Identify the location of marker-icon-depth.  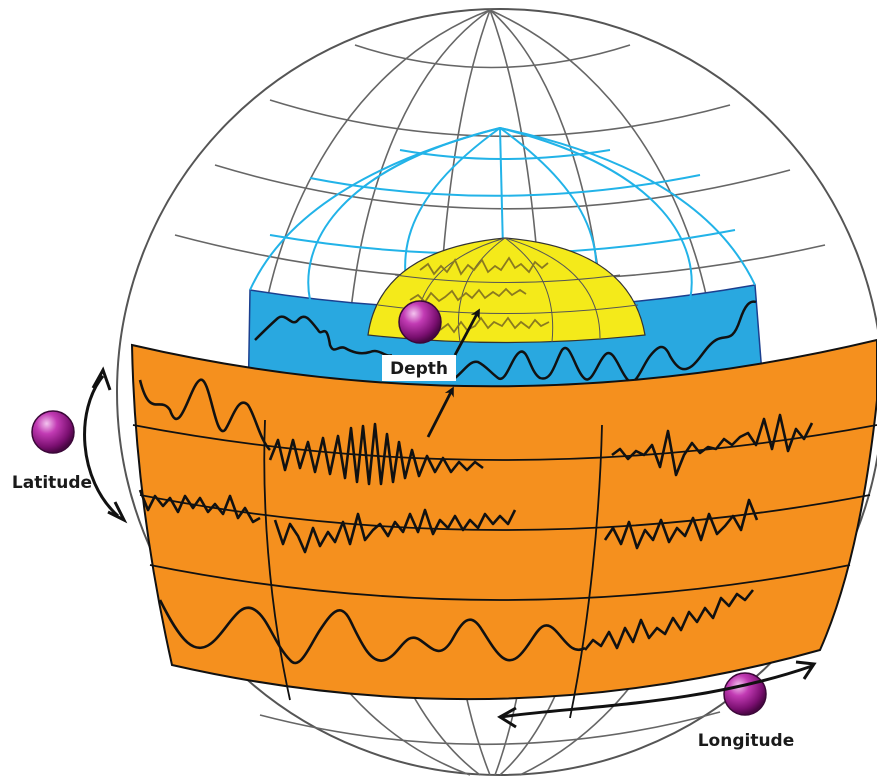
(420, 322).